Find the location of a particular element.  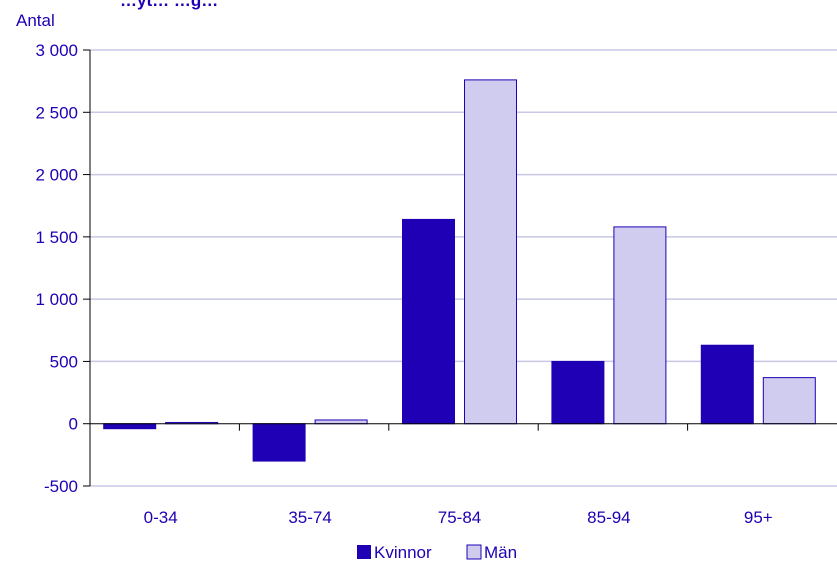

x-tick-label: 75-84 is located at coordinates (459, 517).